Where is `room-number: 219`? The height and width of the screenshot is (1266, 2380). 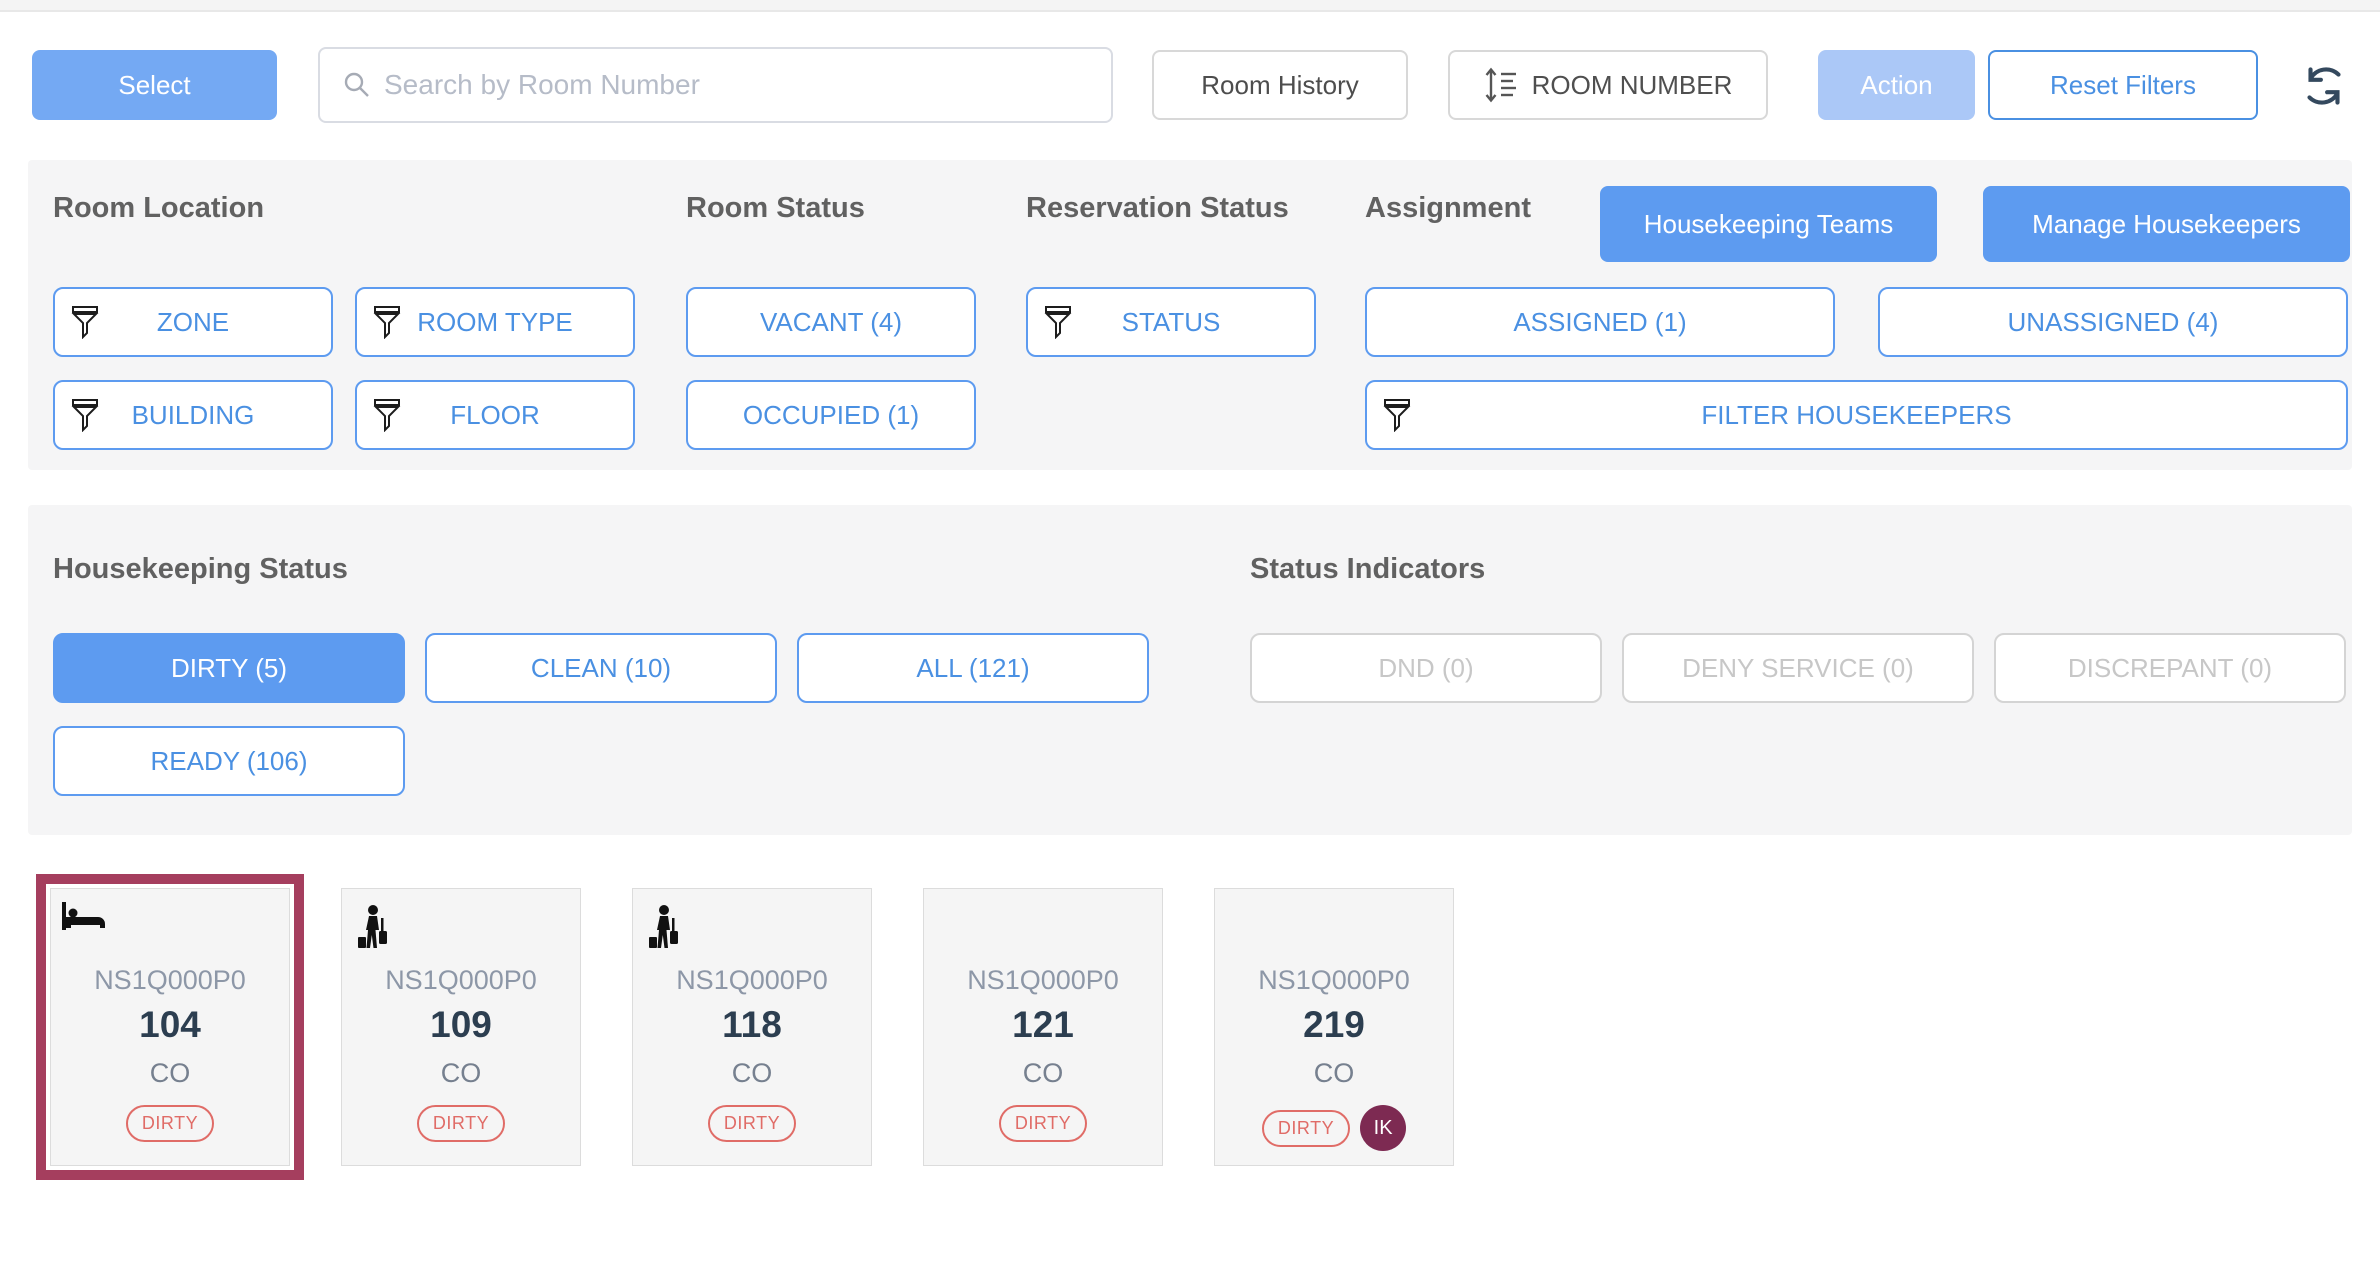 room-number: 219 is located at coordinates (1334, 1024).